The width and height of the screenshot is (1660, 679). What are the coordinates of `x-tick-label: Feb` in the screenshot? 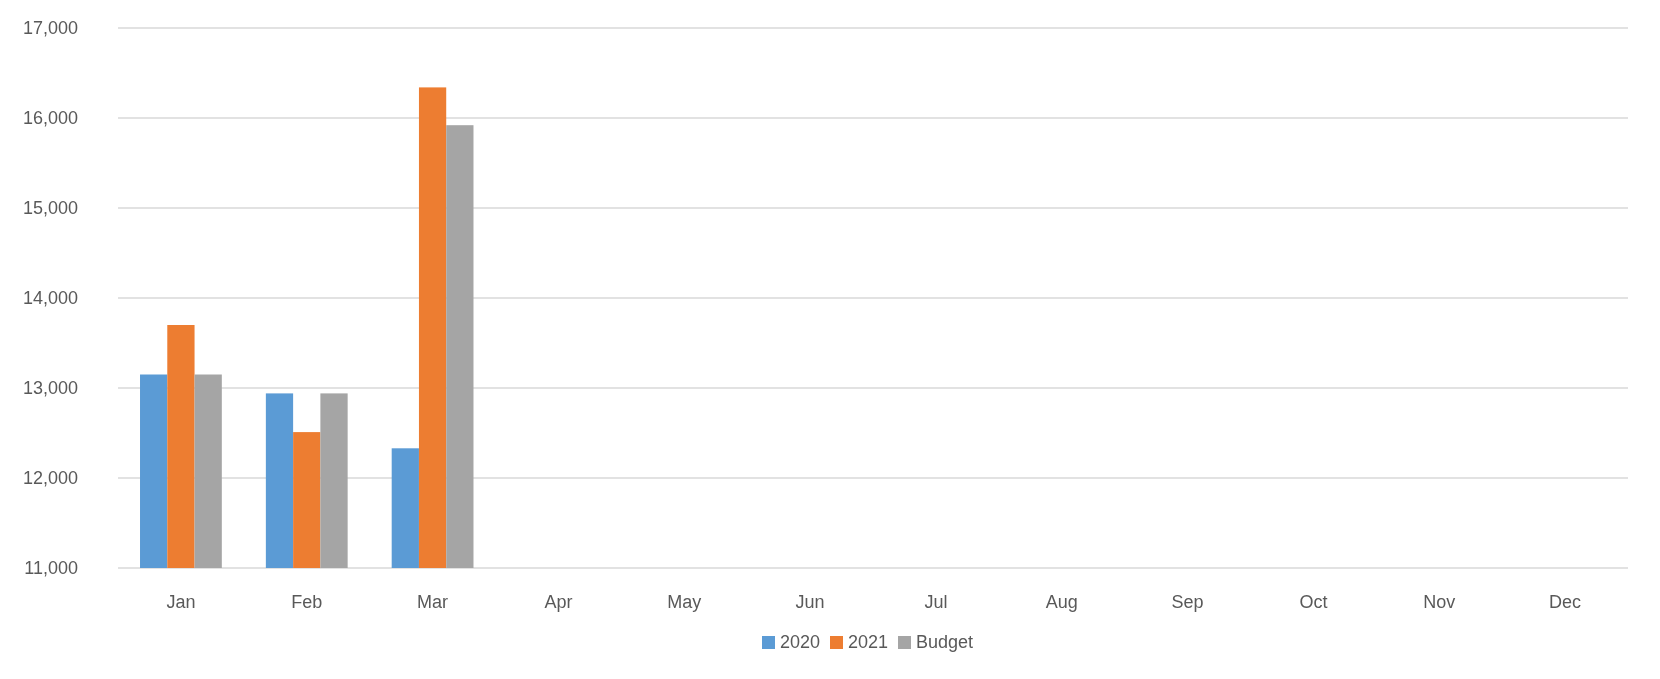 It's located at (307, 602).